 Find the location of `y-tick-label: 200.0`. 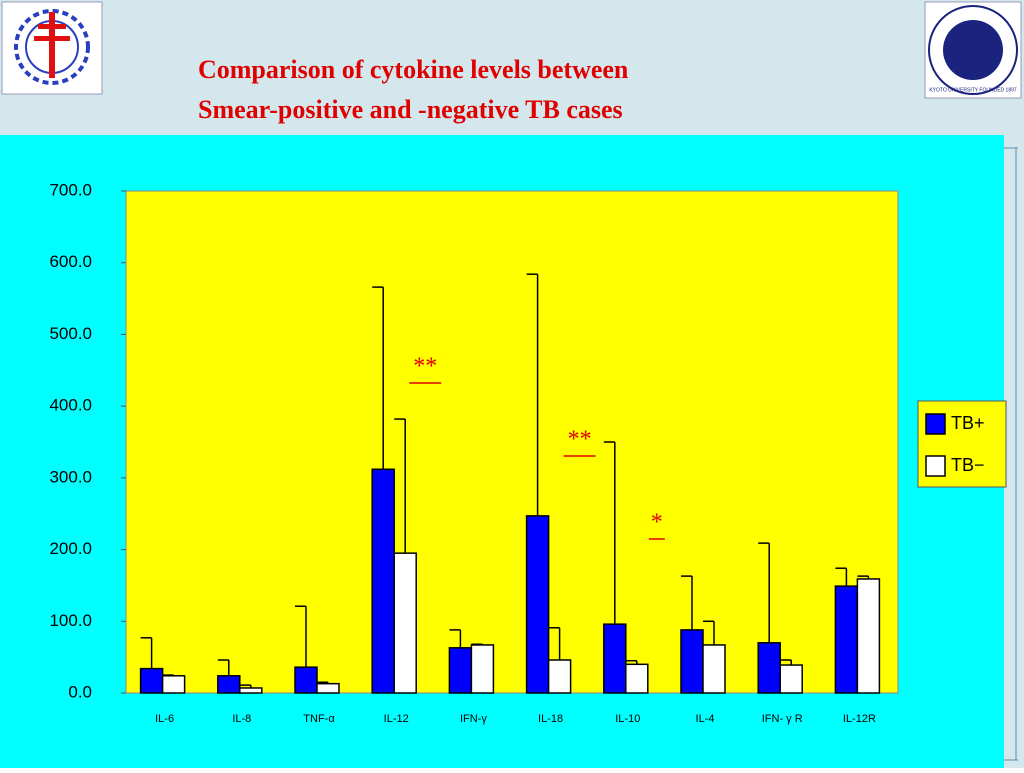

y-tick-label: 200.0 is located at coordinates (70, 548).